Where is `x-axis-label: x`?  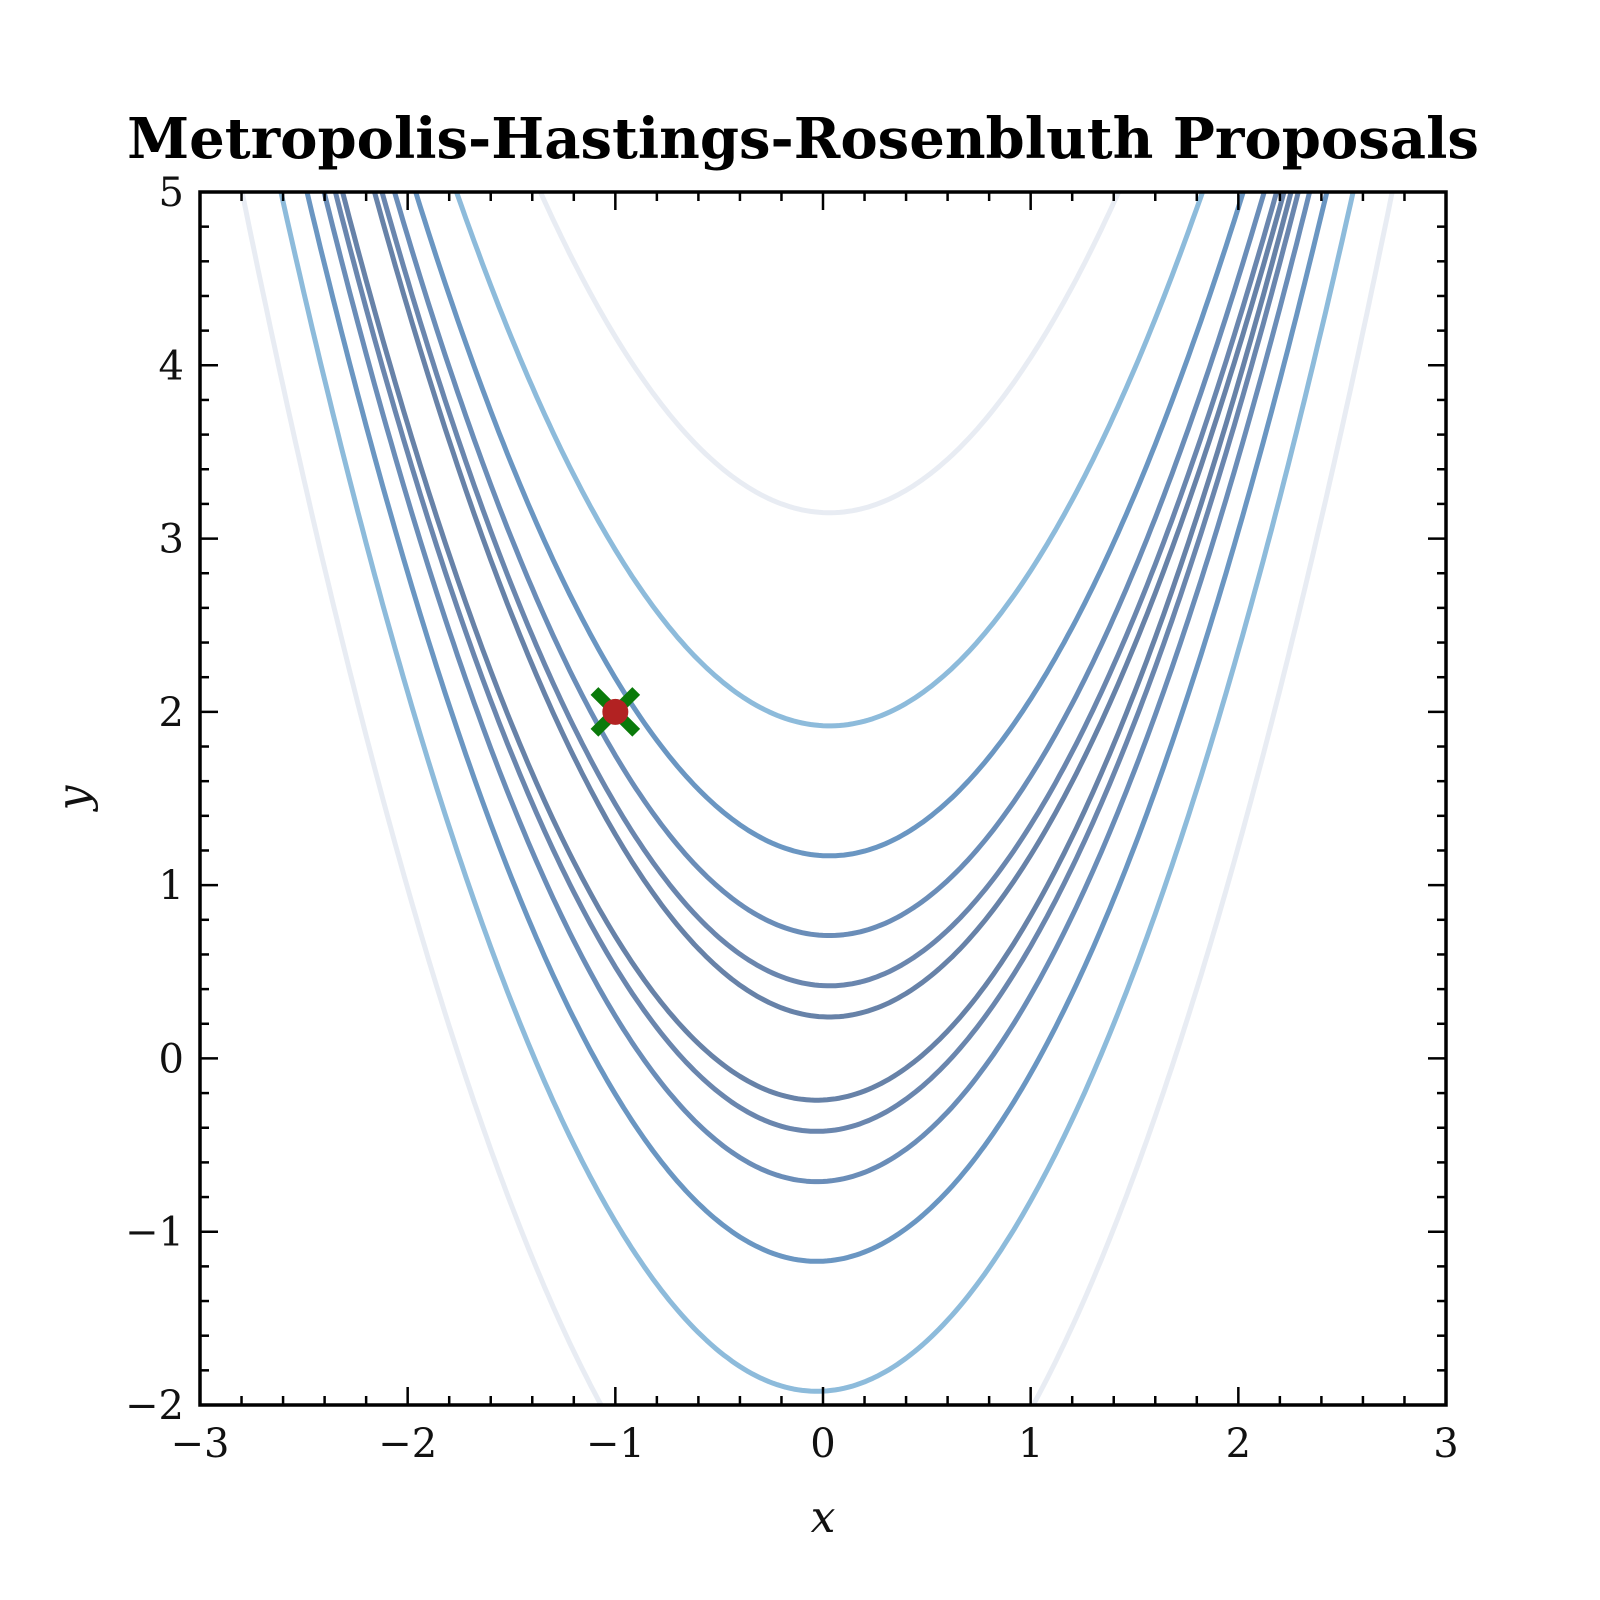
x-axis-label: x is located at coordinates (823, 1517).